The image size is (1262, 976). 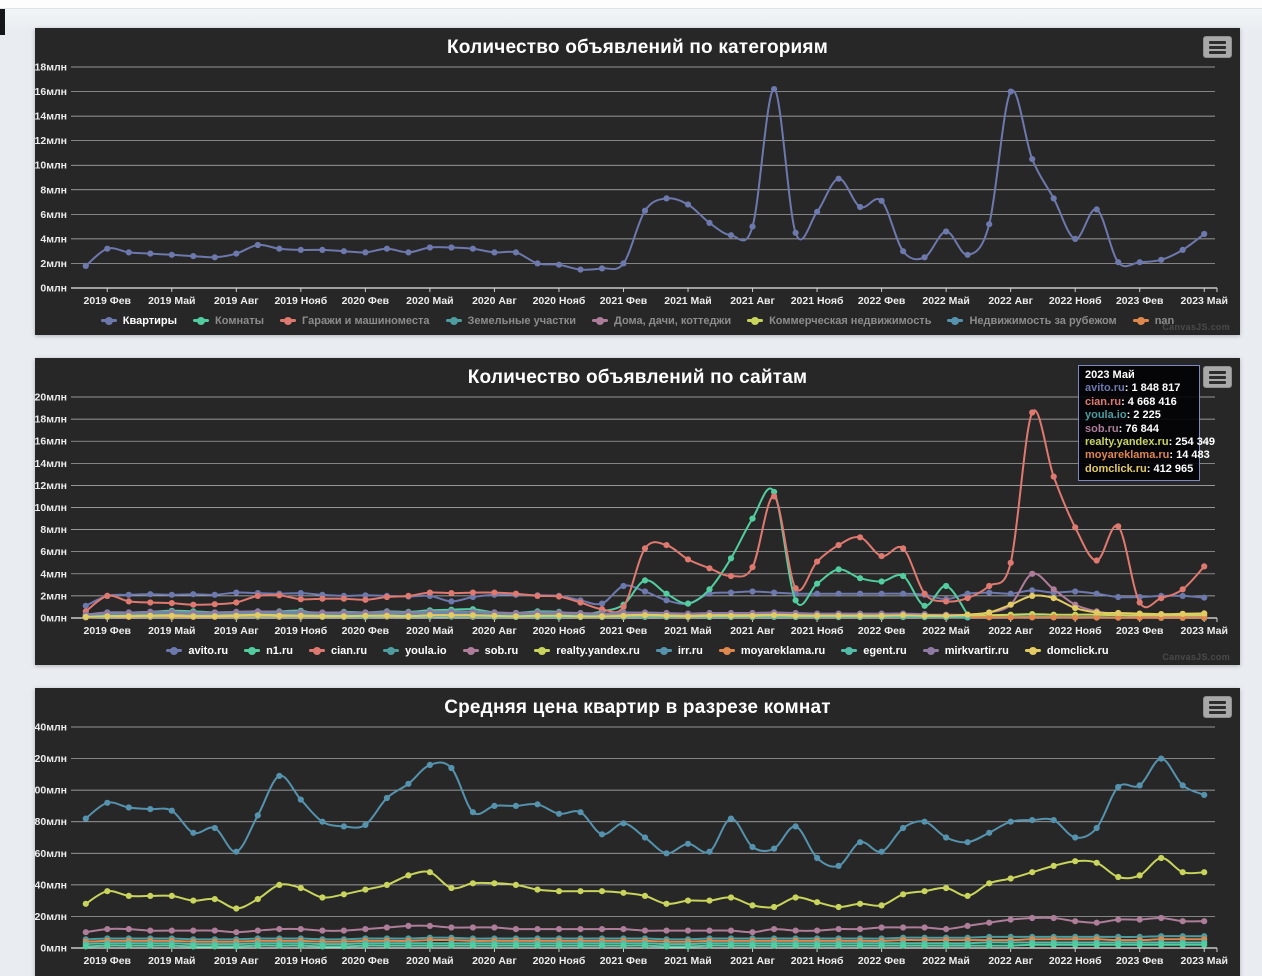 I want to click on chart-menu-button, so click(x=1217, y=47).